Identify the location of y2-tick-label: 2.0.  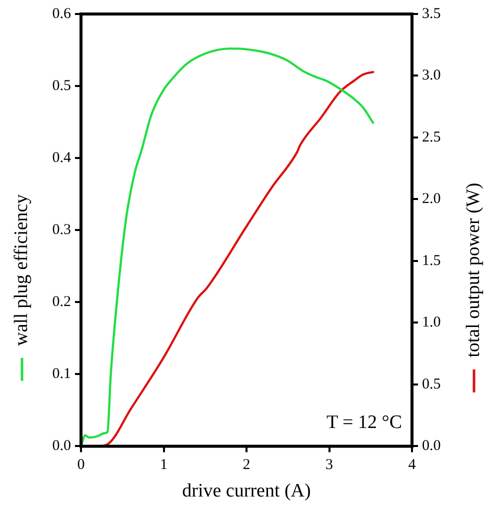
(431, 199).